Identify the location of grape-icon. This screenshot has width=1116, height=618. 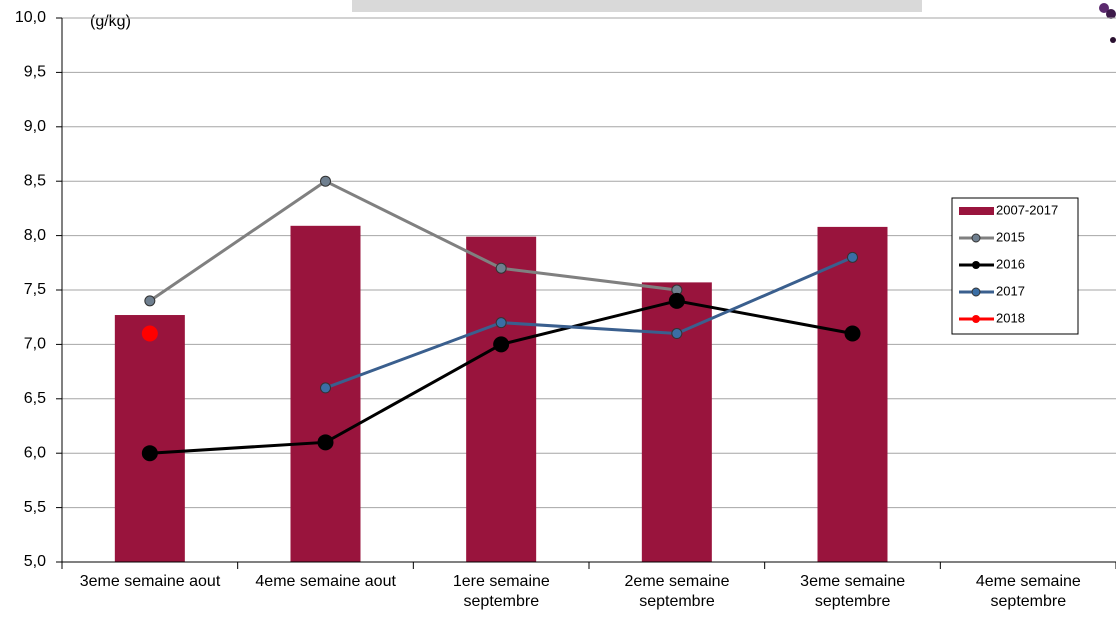
(1107, 23).